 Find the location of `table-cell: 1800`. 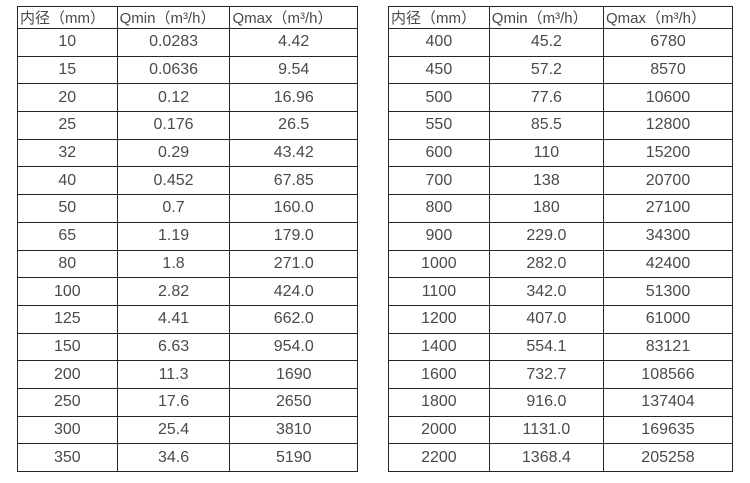

table-cell: 1800 is located at coordinates (439, 402).